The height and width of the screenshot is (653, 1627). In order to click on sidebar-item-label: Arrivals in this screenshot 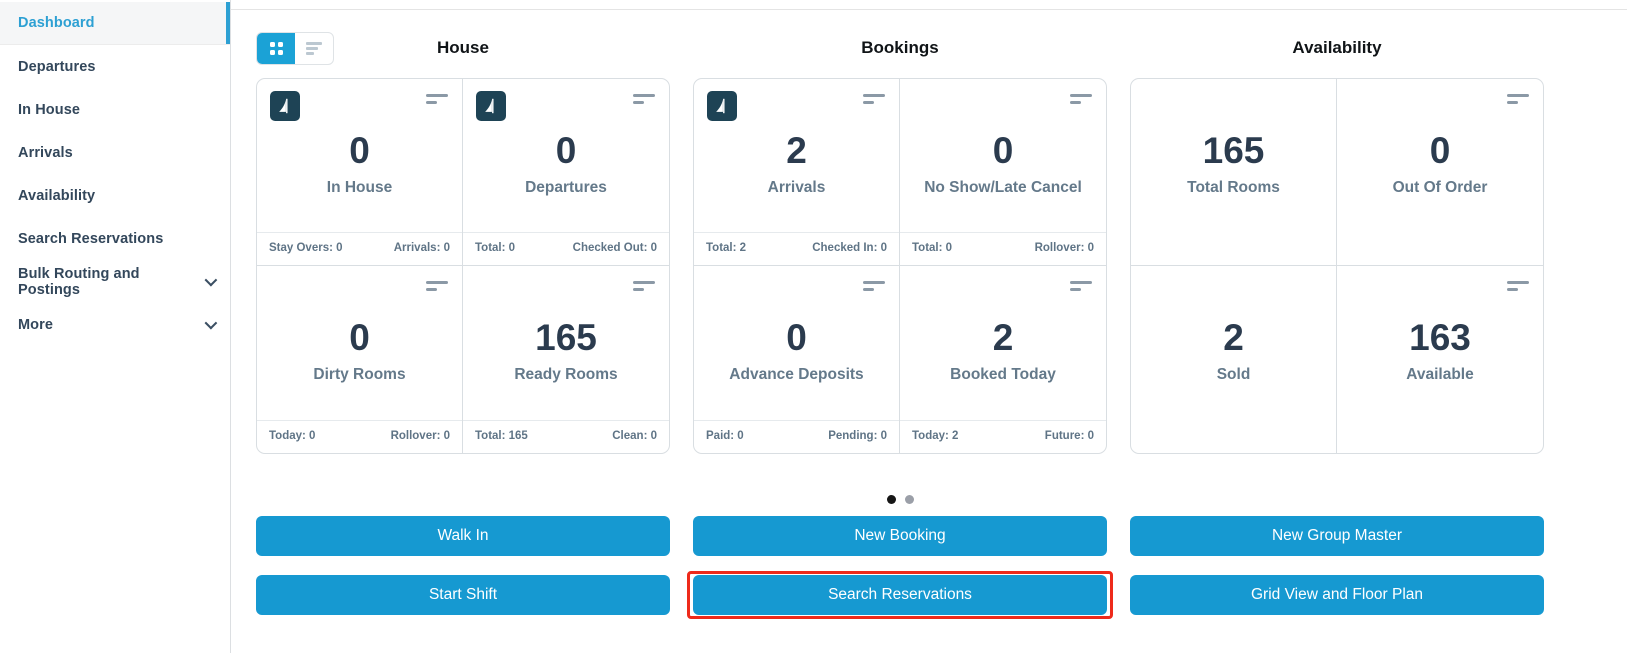, I will do `click(45, 152)`.